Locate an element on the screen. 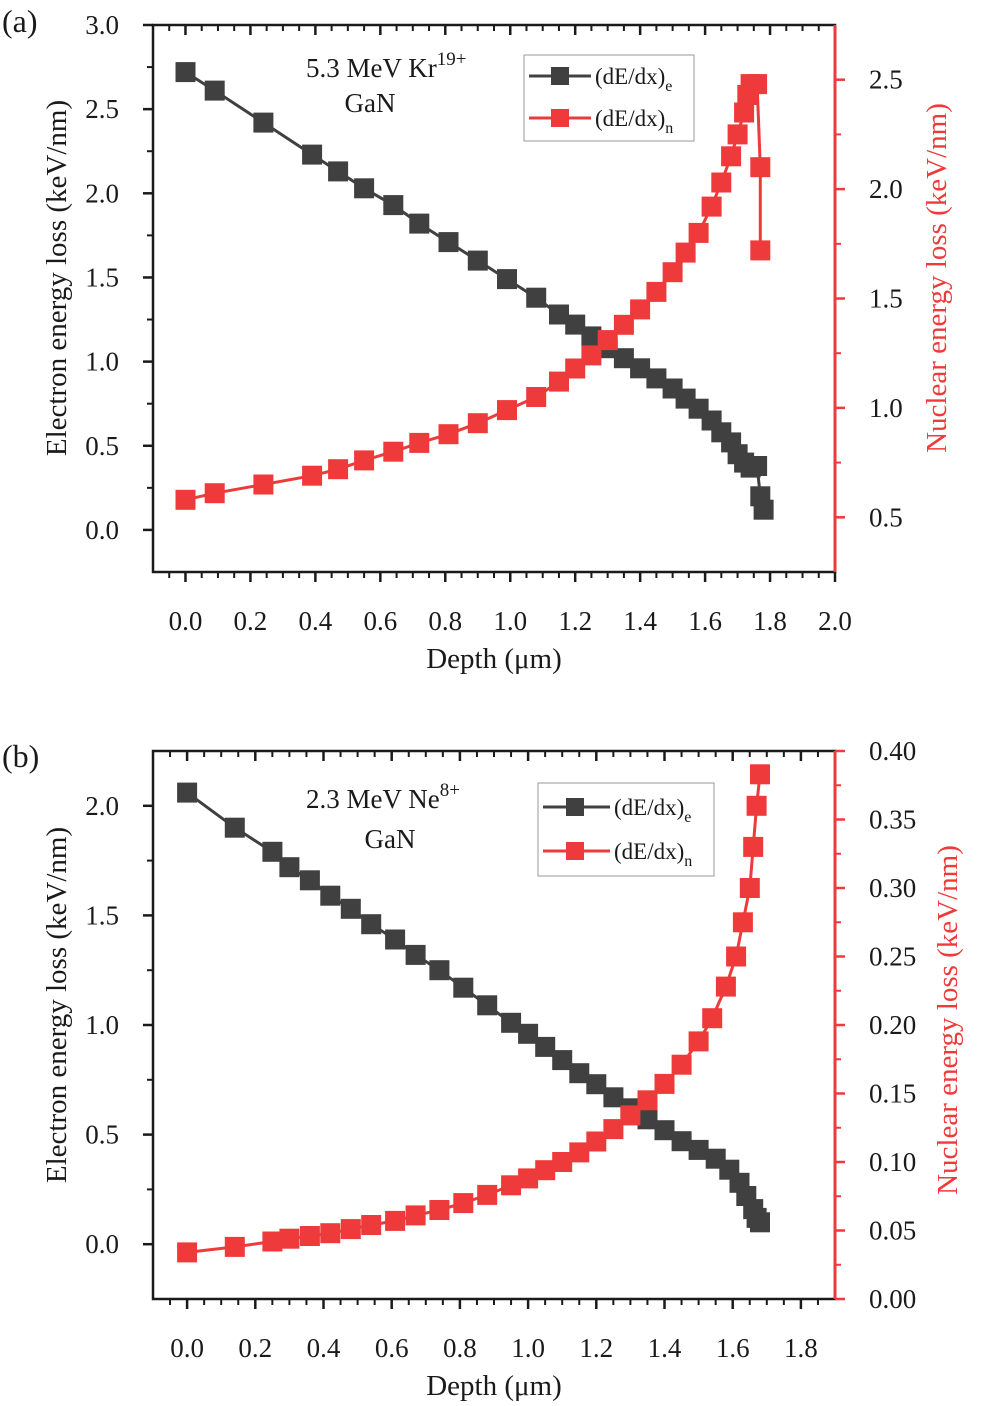 Image resolution: width=982 pixels, height=1406 pixels. y-right-tick-label: 2.0 is located at coordinates (886, 189).